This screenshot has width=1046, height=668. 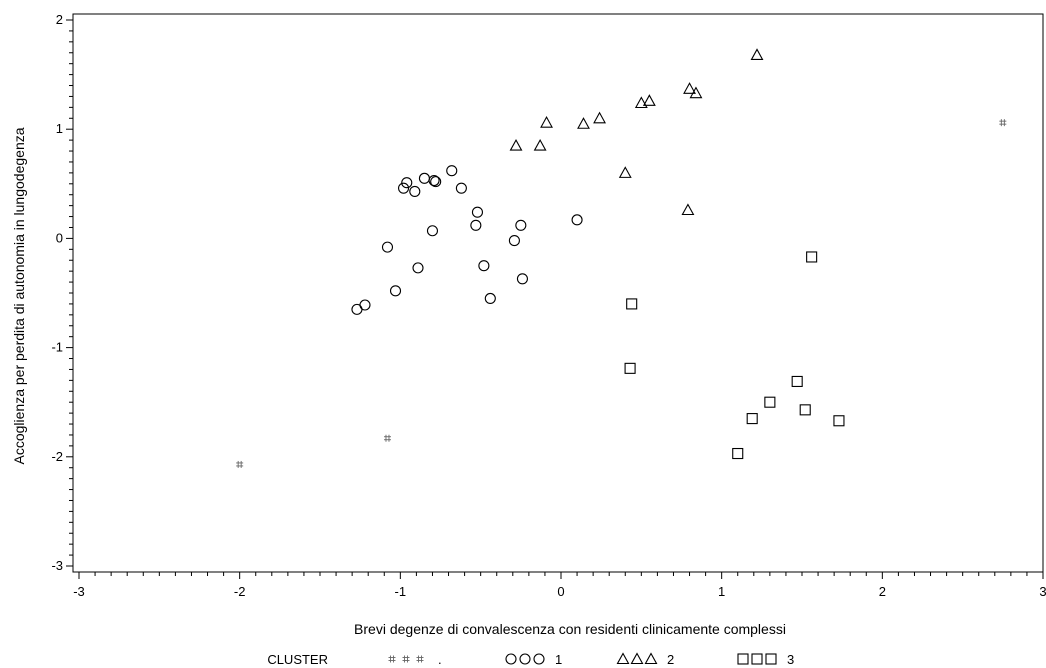 What do you see at coordinates (59, 19) in the screenshot?
I see `y-tick-label: 2` at bounding box center [59, 19].